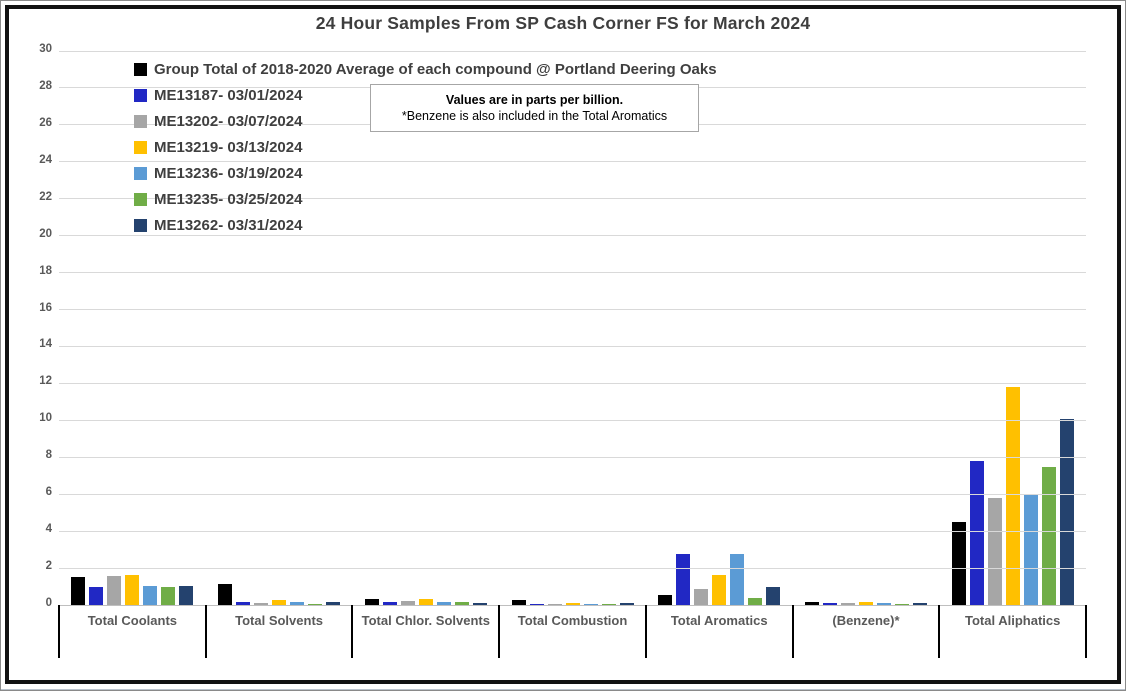  Describe the element at coordinates (425, 620) in the screenshot. I see `category-label: Total Chlor. Solvents` at that location.